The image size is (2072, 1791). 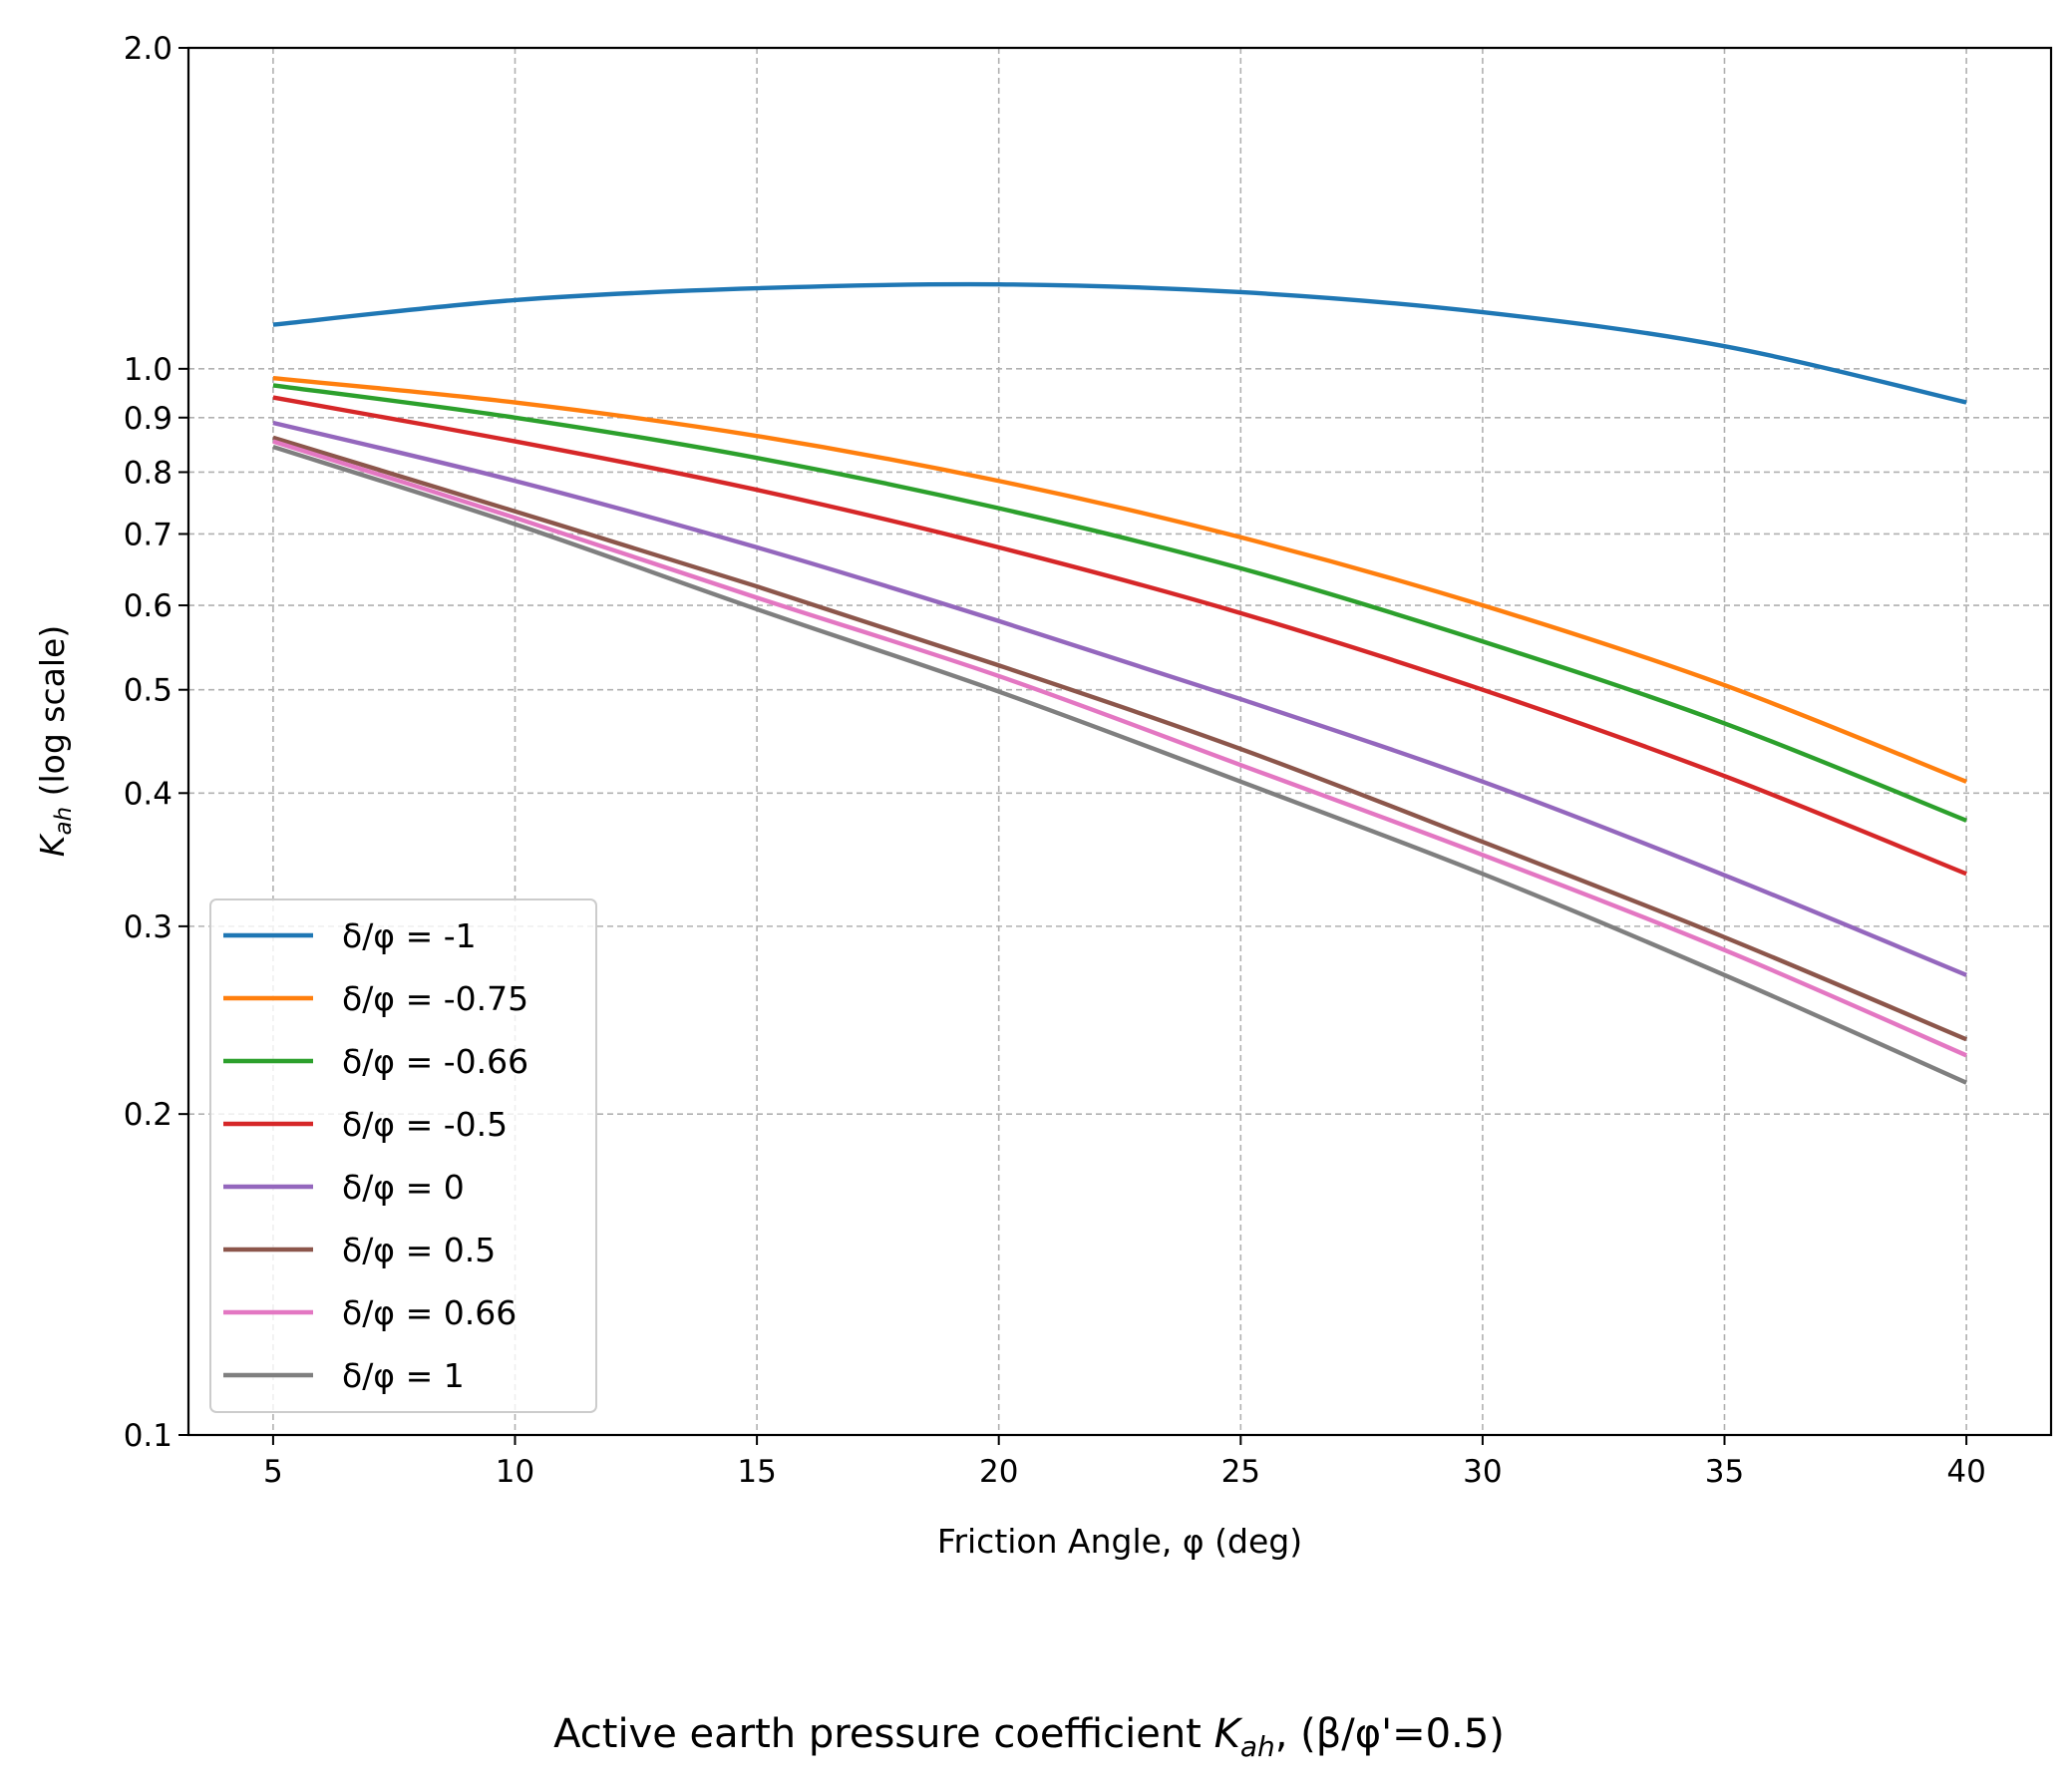 I want to click on legend-label: δ/φ = 0.5, so click(x=419, y=1250).